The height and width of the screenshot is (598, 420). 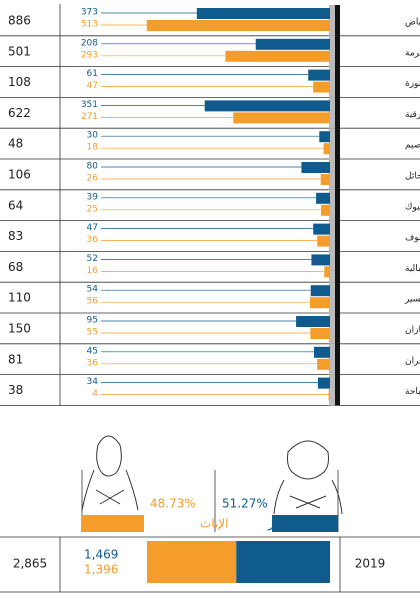 I want to click on value-label: 95, so click(x=92, y=321).